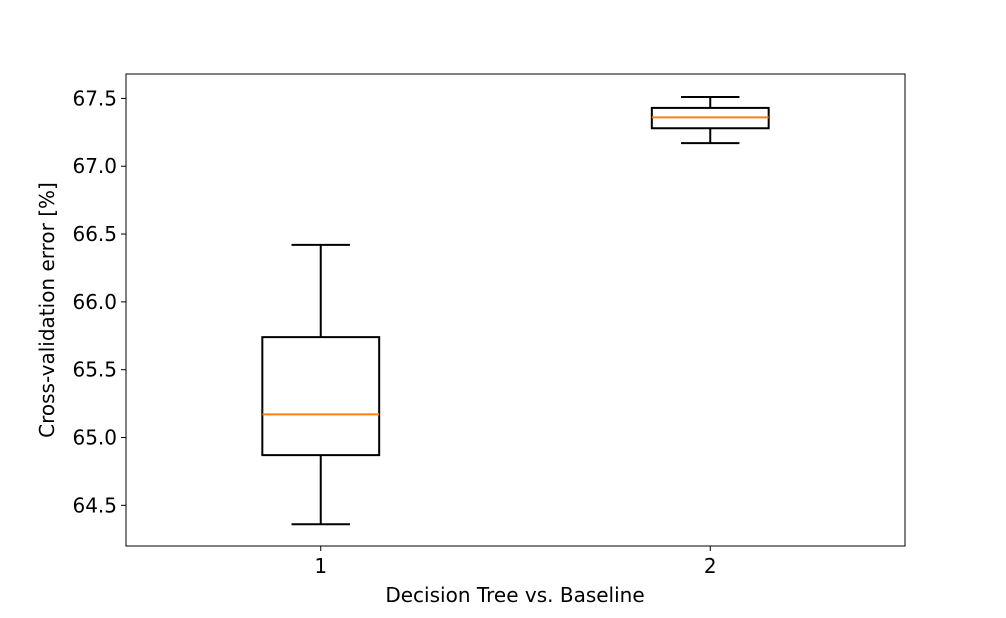 Image resolution: width=1006 pixels, height=618 pixels. What do you see at coordinates (514, 595) in the screenshot?
I see `x-axis-label: Decision Tree vs. Baseline` at bounding box center [514, 595].